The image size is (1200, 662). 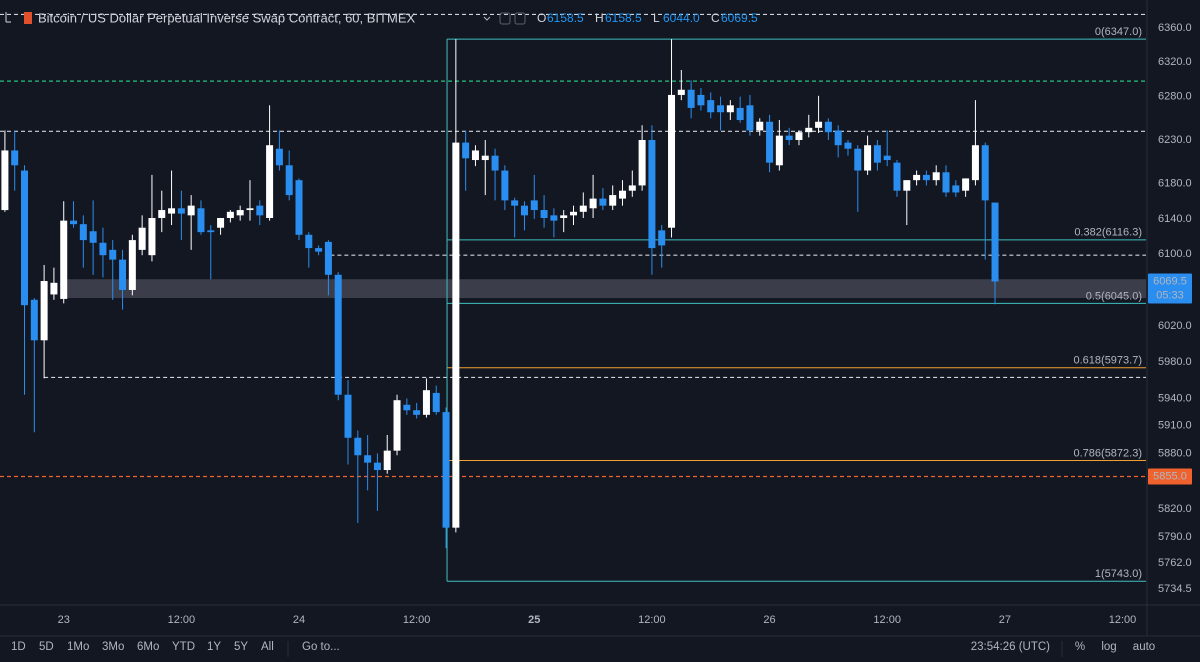 I want to click on range-button: 6Mo, so click(x=148, y=647).